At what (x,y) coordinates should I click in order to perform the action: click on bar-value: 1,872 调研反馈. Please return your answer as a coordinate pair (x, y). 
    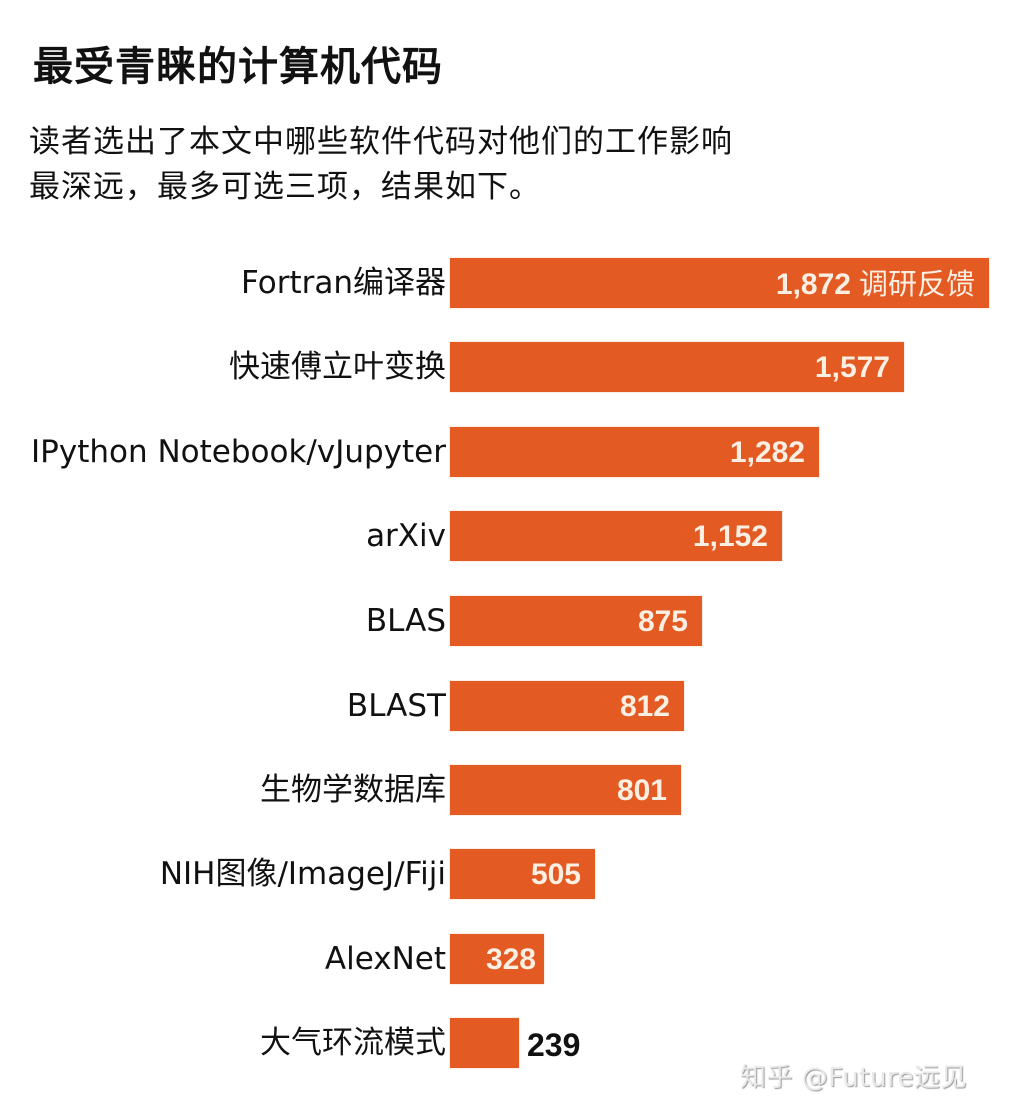
    Looking at the image, I should click on (875, 284).